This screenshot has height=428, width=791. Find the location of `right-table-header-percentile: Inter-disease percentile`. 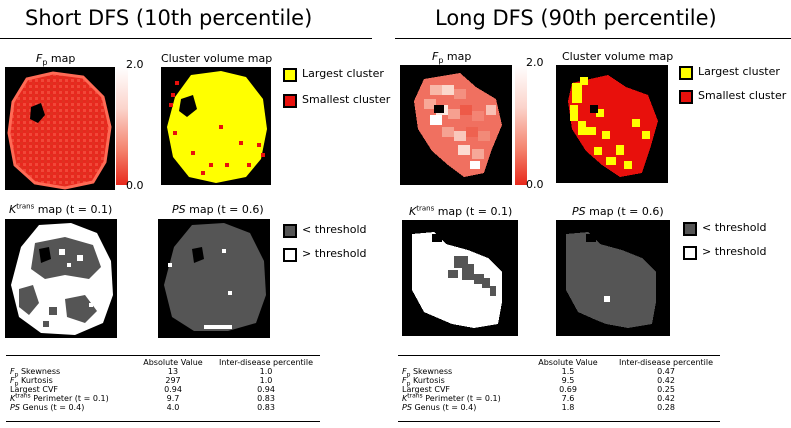

right-table-header-percentile: Inter-disease percentile is located at coordinates (666, 362).